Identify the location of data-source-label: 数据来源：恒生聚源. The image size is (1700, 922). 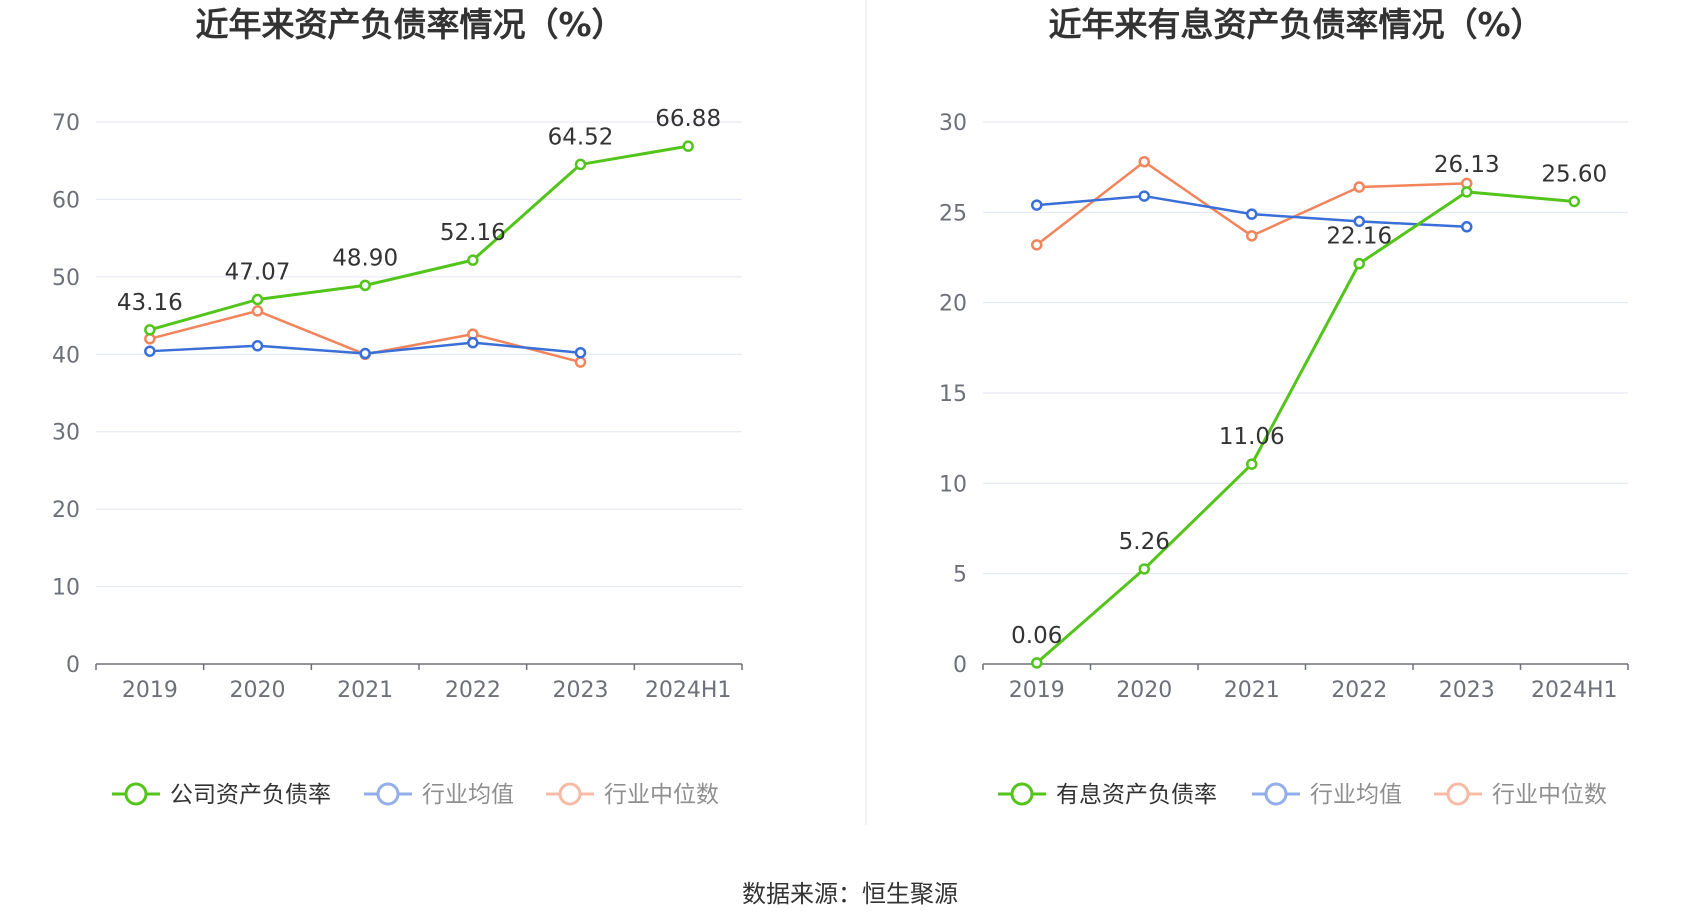
(850, 894).